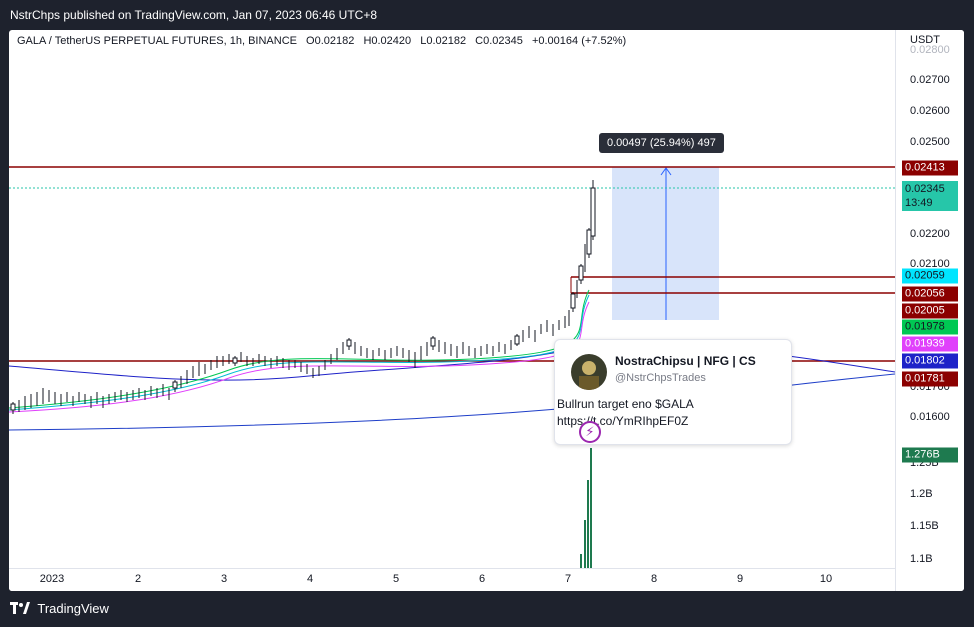 This screenshot has height=627, width=974. I want to click on time-axis: 2023 2 3 4 5 6 7 8 9 10, so click(452, 579).